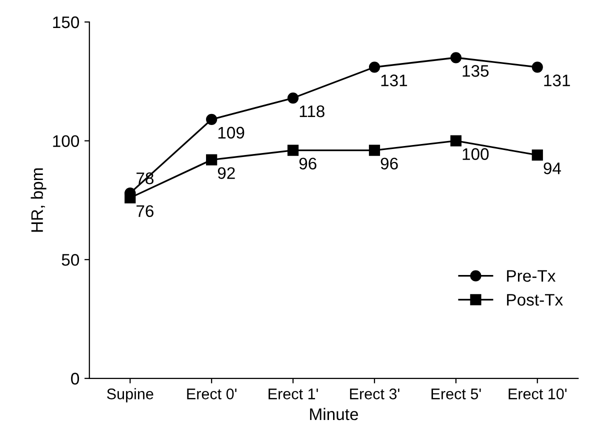 The height and width of the screenshot is (440, 596). What do you see at coordinates (312, 111) in the screenshot?
I see `data-label: 118` at bounding box center [312, 111].